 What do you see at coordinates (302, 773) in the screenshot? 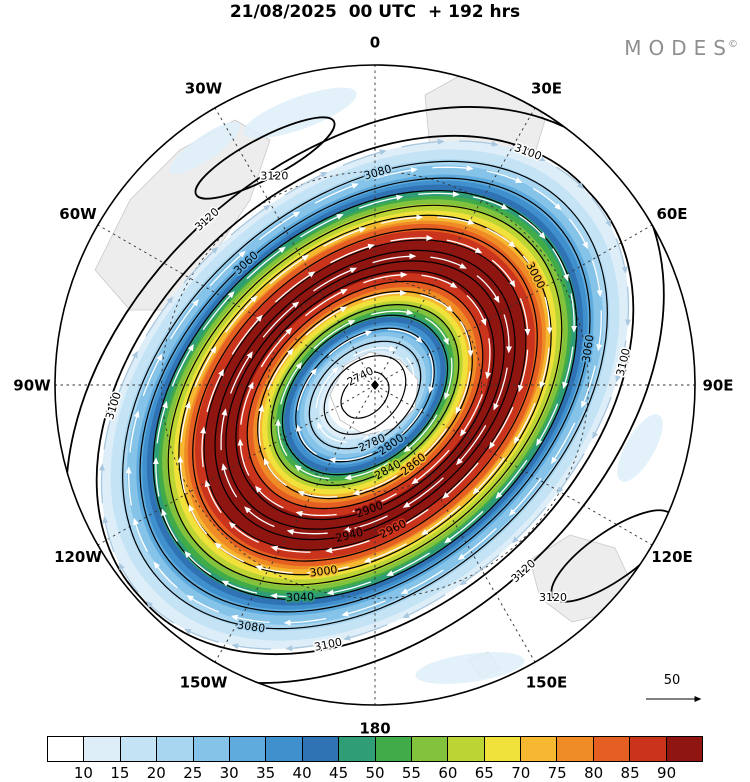
I see `colorbar-tick-label: 40` at bounding box center [302, 773].